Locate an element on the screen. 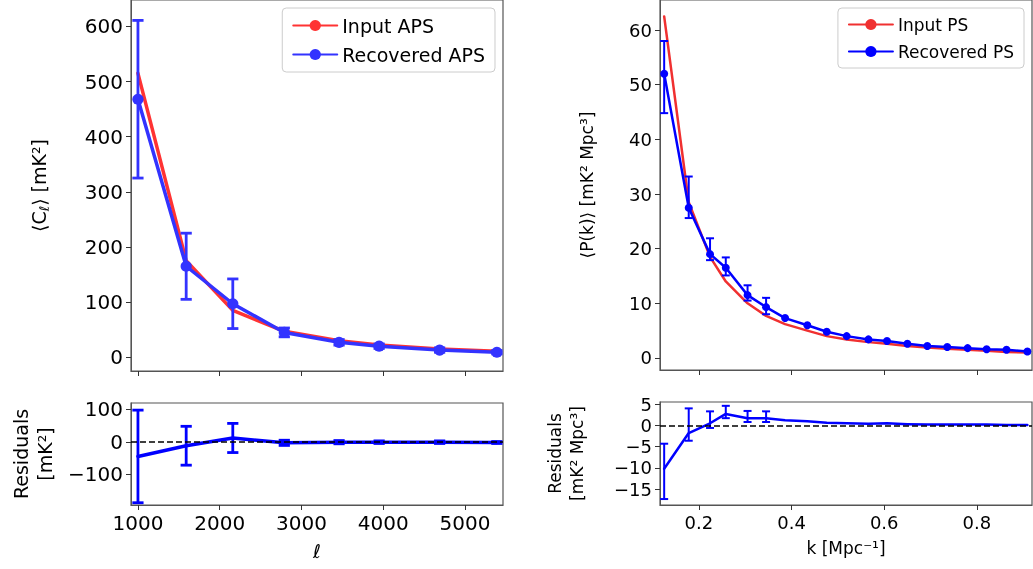  y-tick-label: 400 is located at coordinates (103, 136).